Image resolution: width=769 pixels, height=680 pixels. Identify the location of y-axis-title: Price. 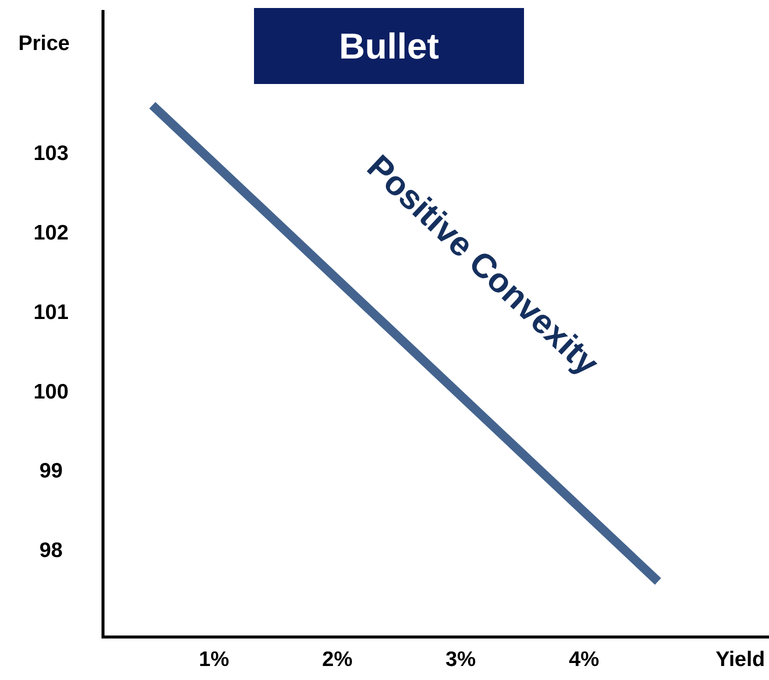
(44, 43).